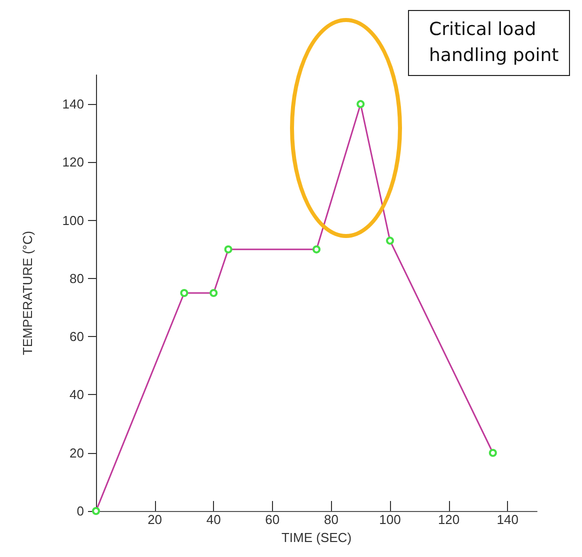  Describe the element at coordinates (316, 537) in the screenshot. I see `x-axis-title: TIME (SEC)` at that location.